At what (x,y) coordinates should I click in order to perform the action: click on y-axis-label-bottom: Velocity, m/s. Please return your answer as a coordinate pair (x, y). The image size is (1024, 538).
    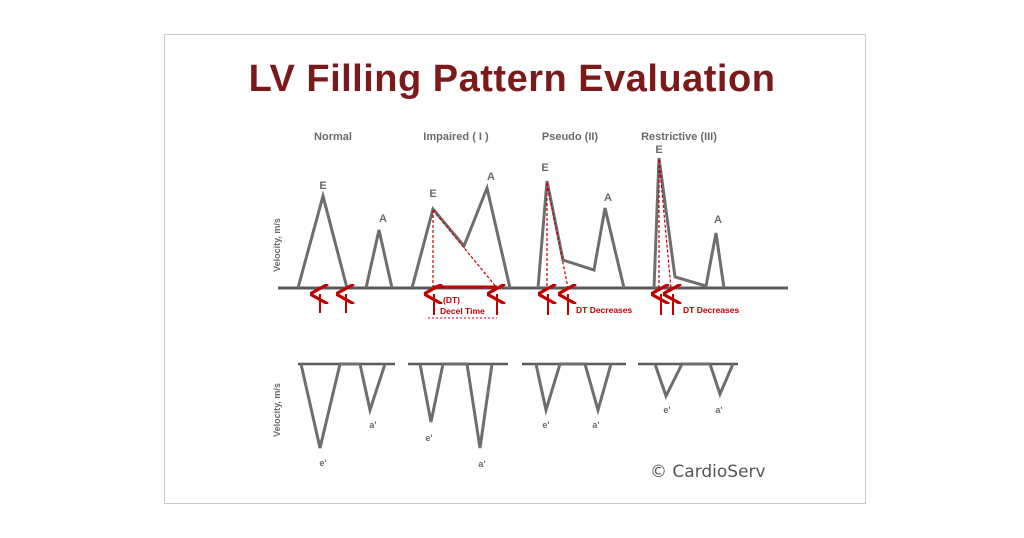
    Looking at the image, I should click on (277, 410).